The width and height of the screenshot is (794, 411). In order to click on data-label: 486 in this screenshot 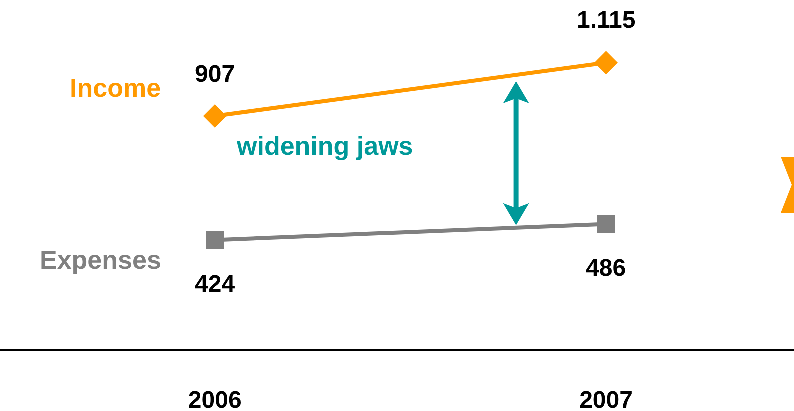, I will do `click(606, 268)`.